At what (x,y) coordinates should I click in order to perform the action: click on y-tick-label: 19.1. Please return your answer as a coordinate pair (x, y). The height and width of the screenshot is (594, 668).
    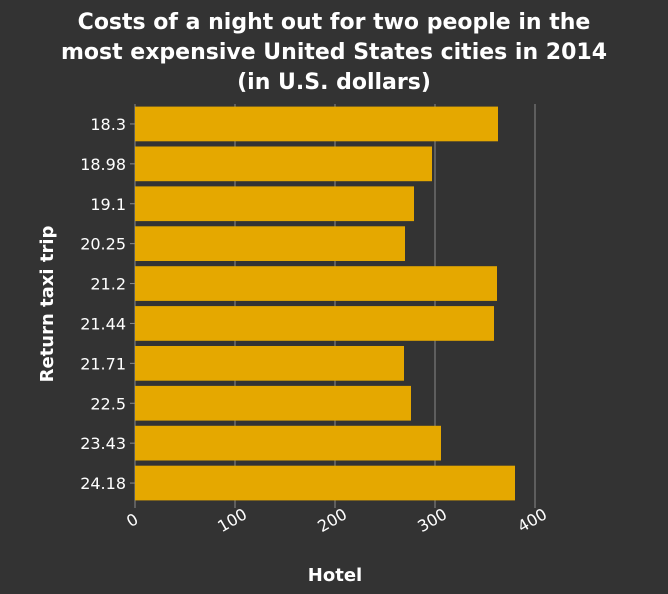
    Looking at the image, I should click on (108, 204).